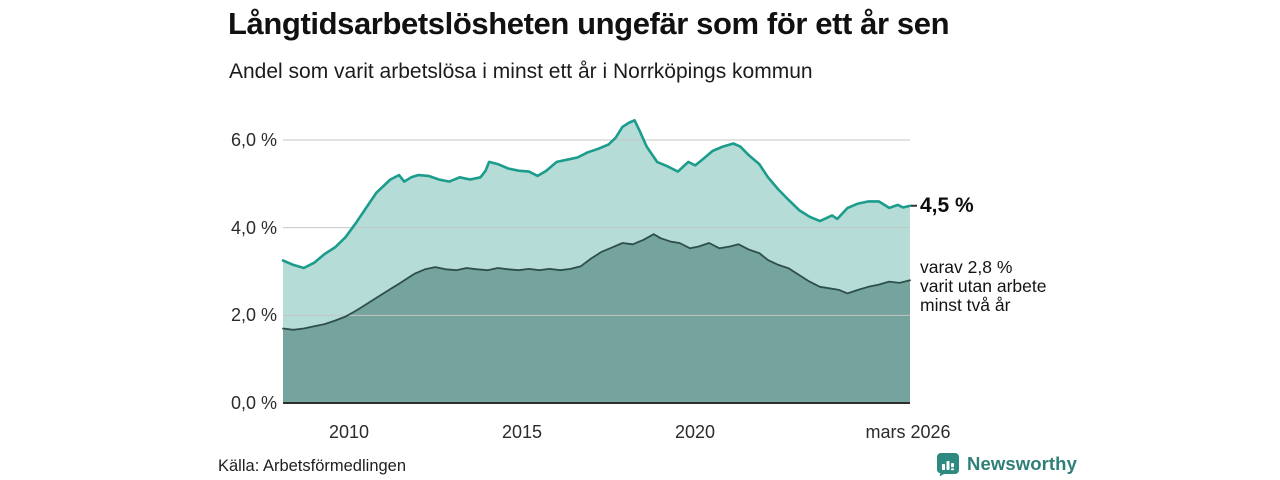 This screenshot has height=480, width=1280. What do you see at coordinates (908, 432) in the screenshot?
I see `x-axis-label-mars-2026: mars 2026` at bounding box center [908, 432].